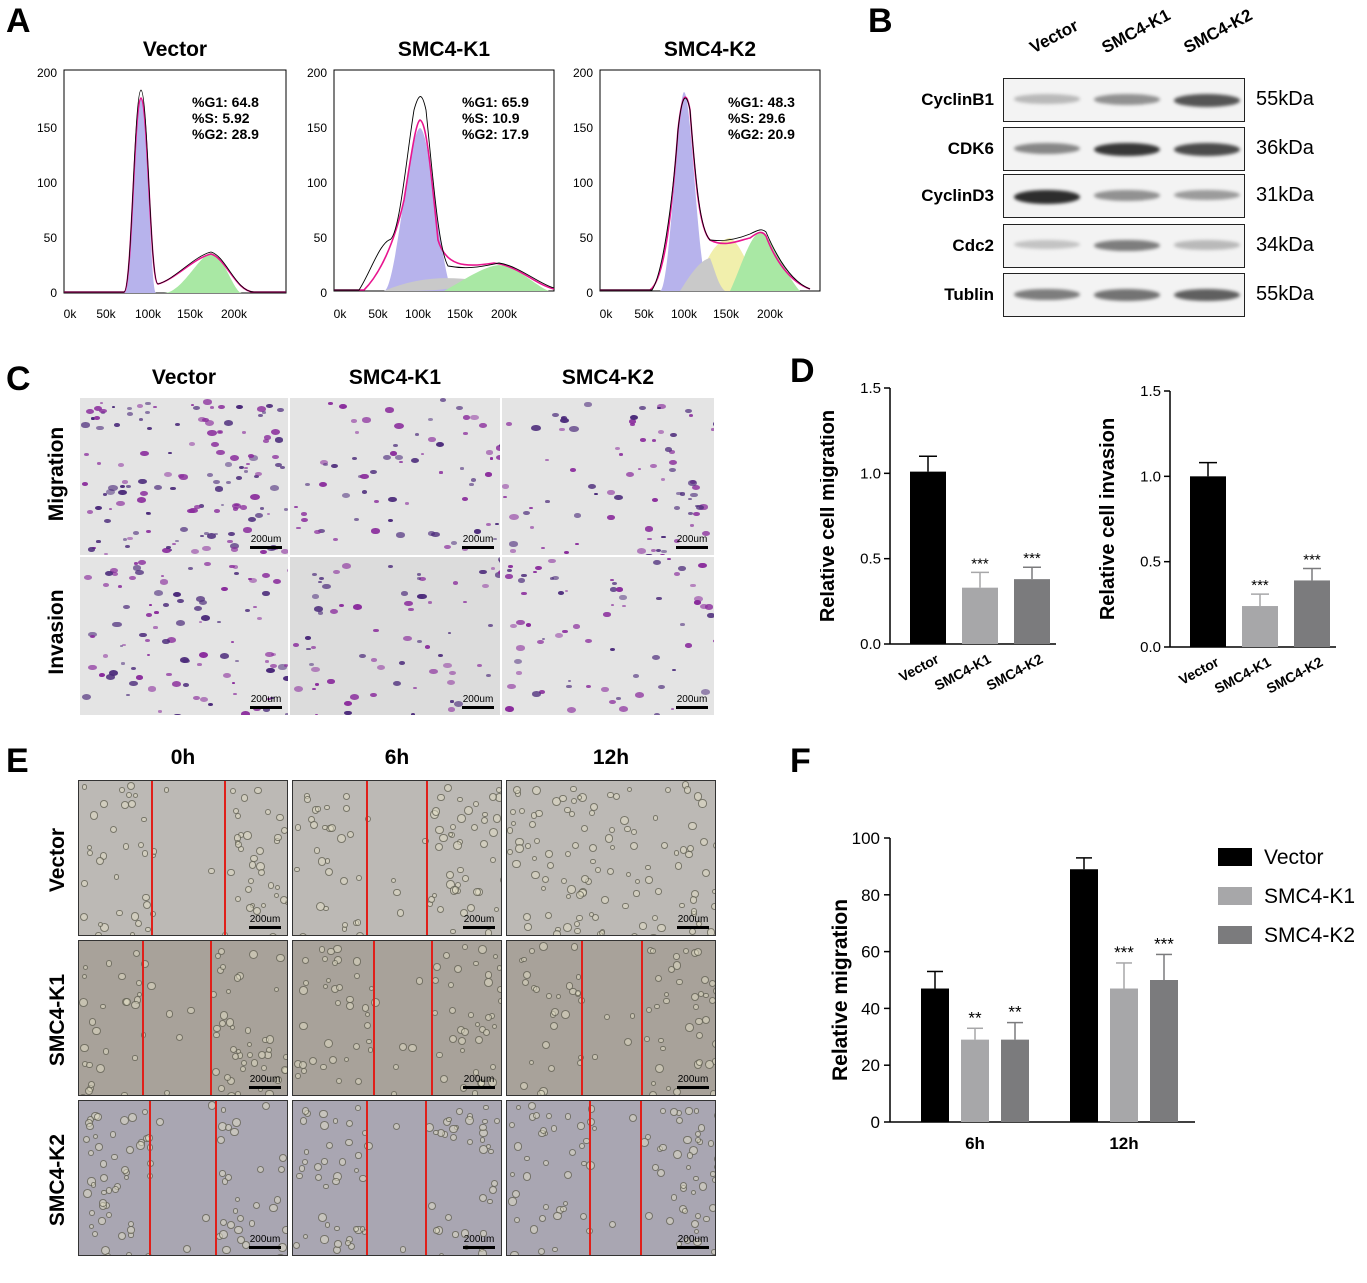 The width and height of the screenshot is (1367, 1283). I want to click on transwell-col-k1: SMC4-K1, so click(395, 377).